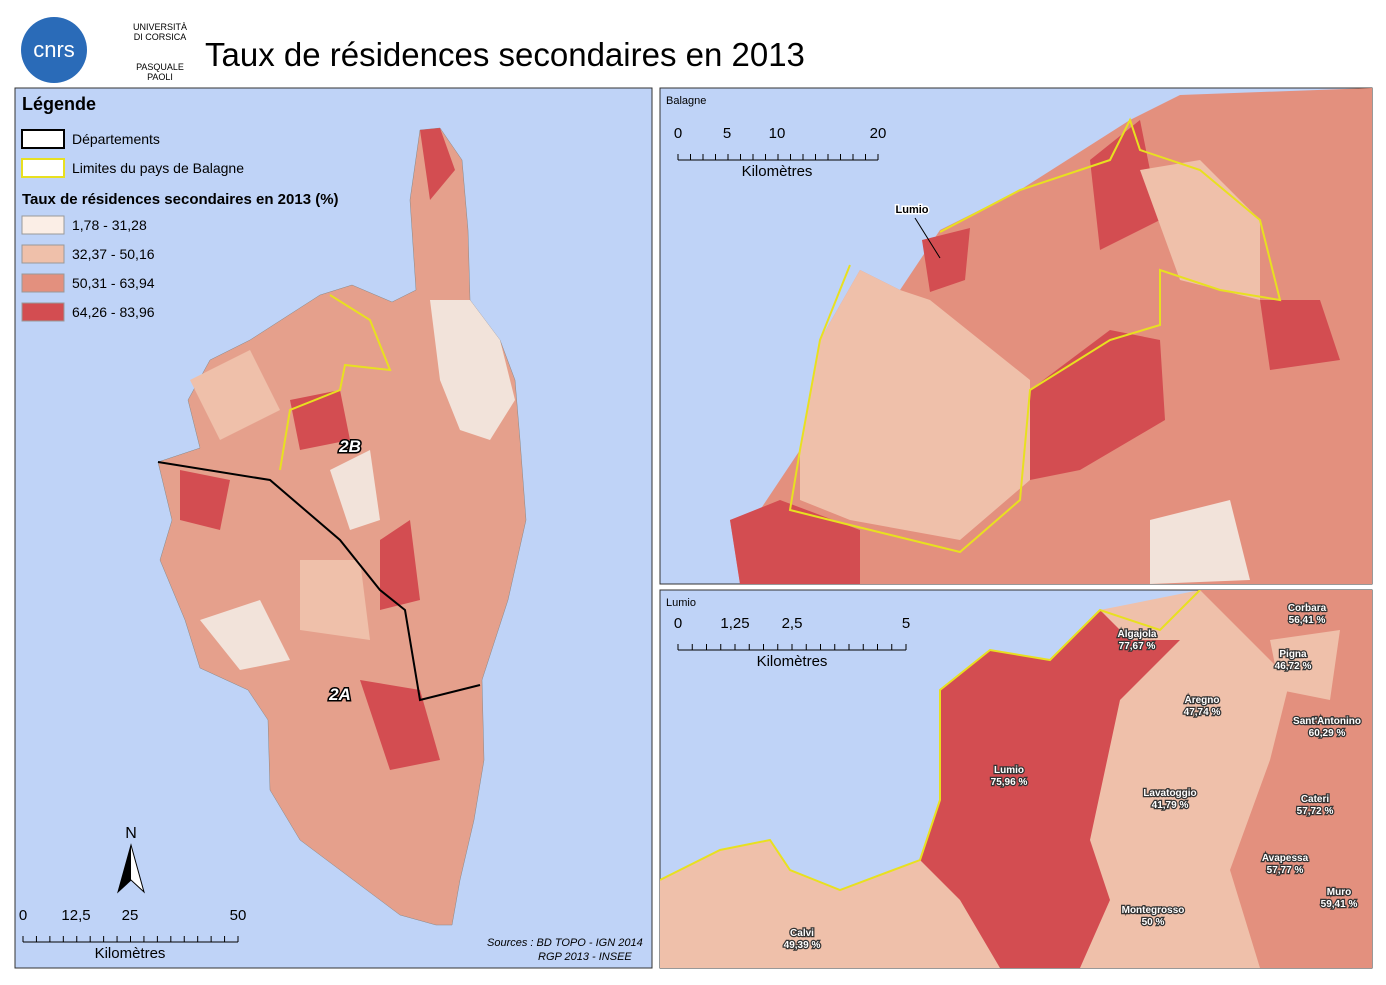  I want to click on scale-label: 50, so click(238, 915).